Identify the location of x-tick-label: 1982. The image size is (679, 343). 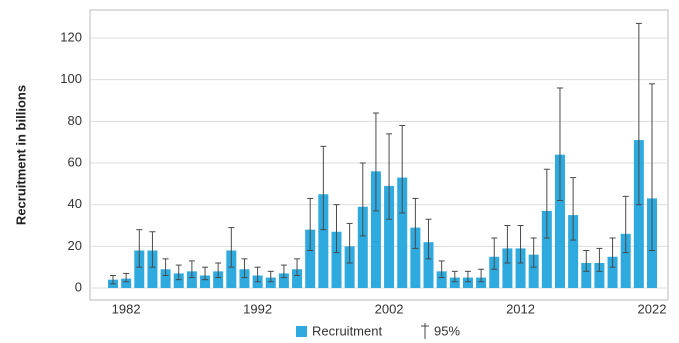
(126, 308).